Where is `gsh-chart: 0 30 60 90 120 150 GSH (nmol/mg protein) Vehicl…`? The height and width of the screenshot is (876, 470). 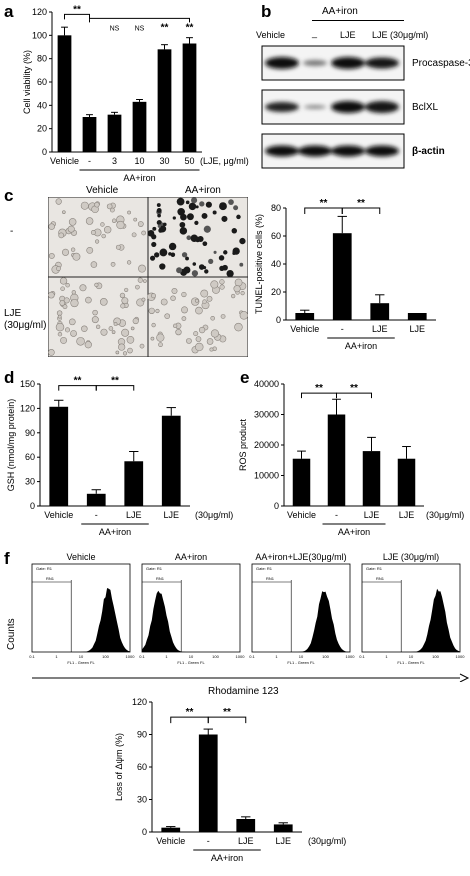
gsh-chart: 0 30 60 90 120 150 GSH (nmol/mg protein) Vehicl… is located at coordinates (119, 456).